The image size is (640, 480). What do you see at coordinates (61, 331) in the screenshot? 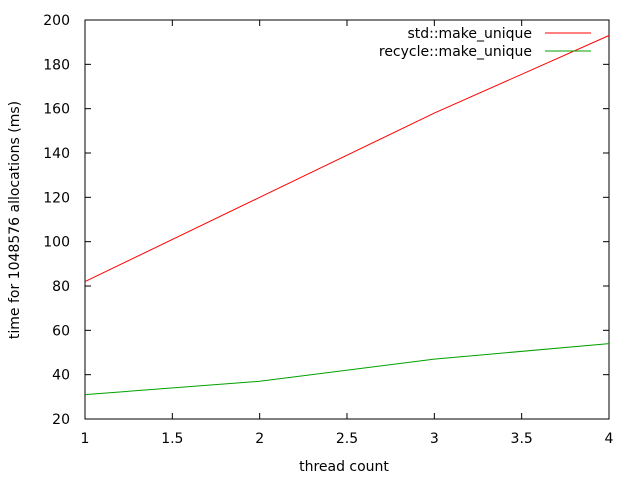
I see `y-tick-label: 60` at bounding box center [61, 331].